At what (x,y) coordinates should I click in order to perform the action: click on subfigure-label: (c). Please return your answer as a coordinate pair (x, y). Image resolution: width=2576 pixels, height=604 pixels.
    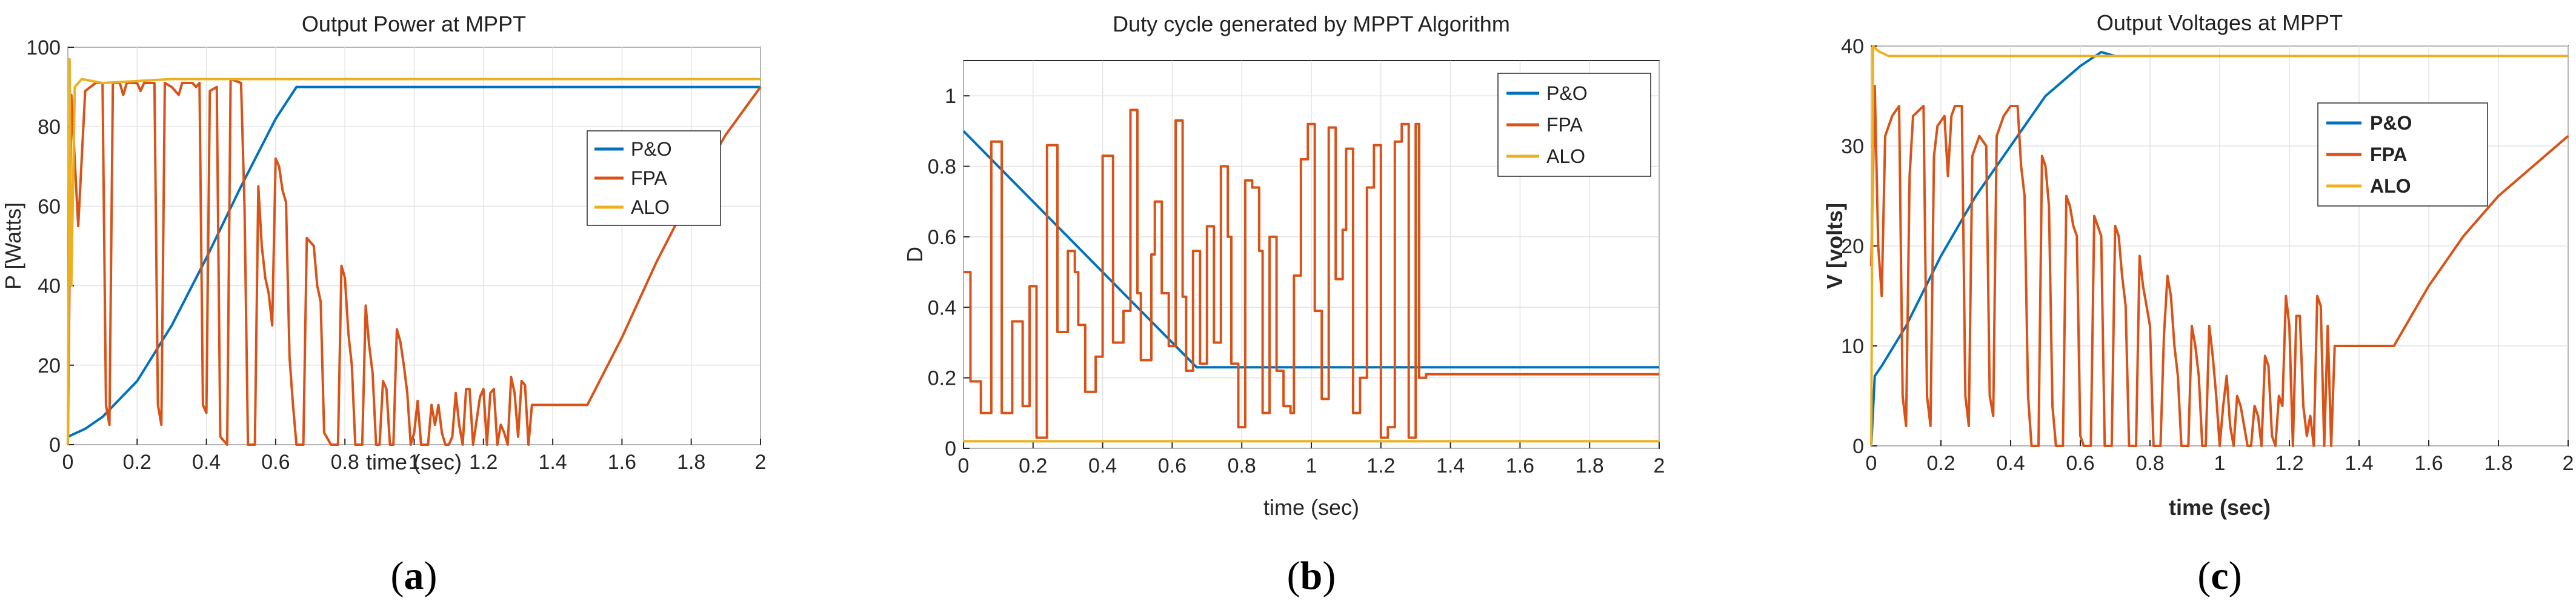
    Looking at the image, I should click on (2219, 576).